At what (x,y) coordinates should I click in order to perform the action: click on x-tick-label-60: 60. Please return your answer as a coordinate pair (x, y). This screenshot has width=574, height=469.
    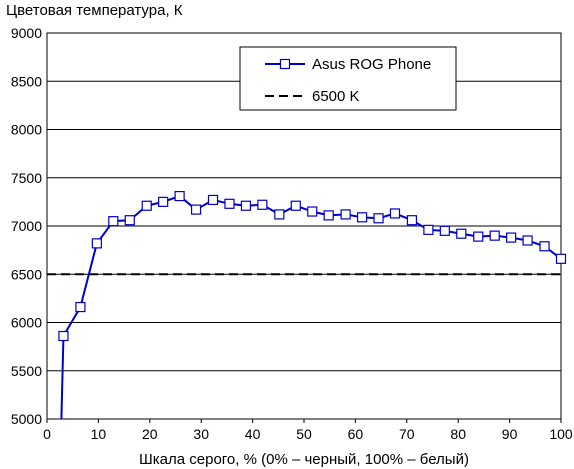
    Looking at the image, I should click on (356, 434).